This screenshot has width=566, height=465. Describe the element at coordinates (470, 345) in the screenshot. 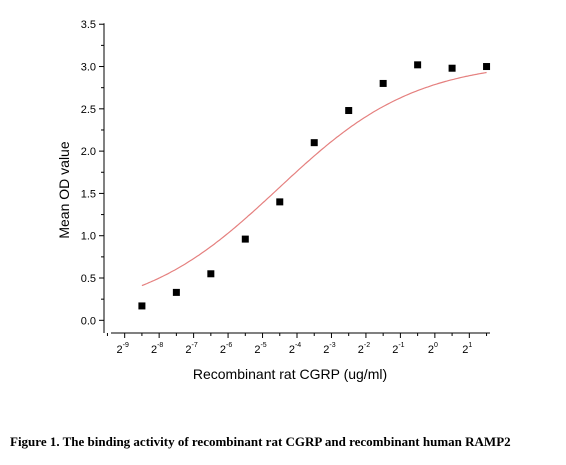

I see `x-tick-exponent: 1` at that location.